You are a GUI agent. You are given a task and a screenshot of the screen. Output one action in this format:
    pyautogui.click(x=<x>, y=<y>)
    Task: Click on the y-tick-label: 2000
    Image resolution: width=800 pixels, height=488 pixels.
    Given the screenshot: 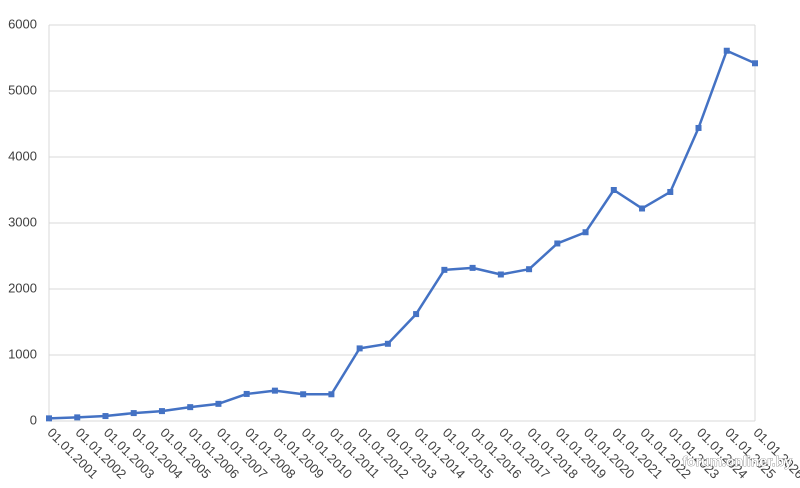 What is the action you would take?
    pyautogui.click(x=22, y=287)
    